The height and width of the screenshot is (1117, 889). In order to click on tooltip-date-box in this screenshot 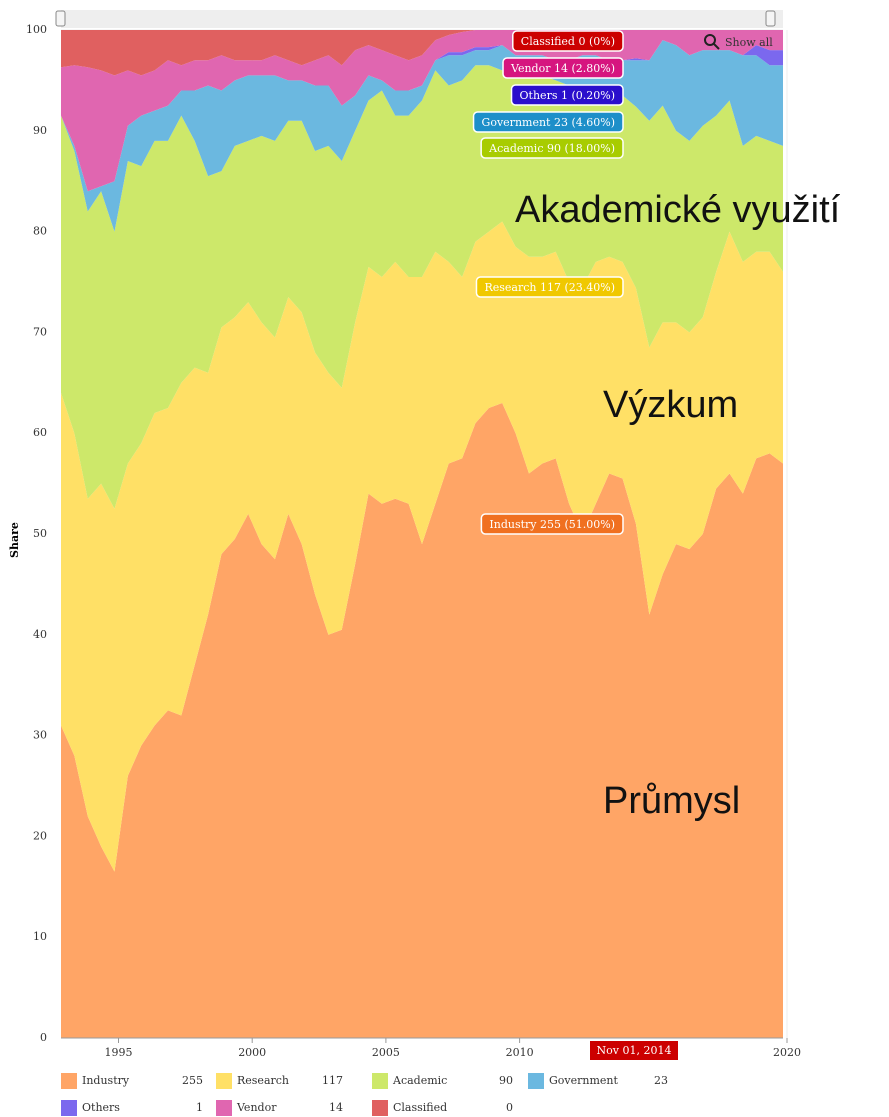, I will do `click(634, 1050)`.